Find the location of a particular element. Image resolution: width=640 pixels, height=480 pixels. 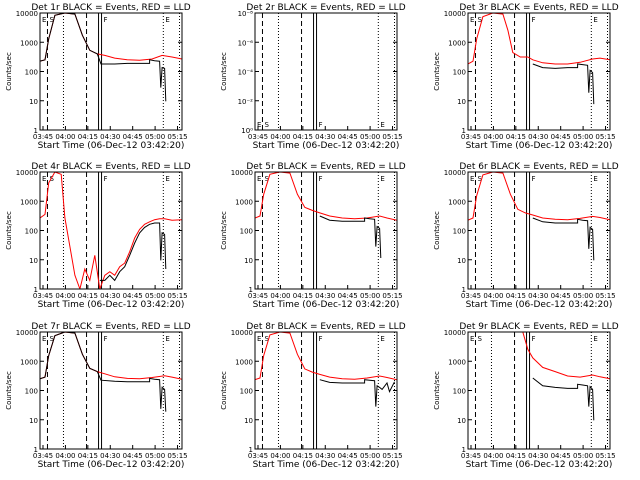

panel-title: Det 4r BLACK = Events, RED = LLD is located at coordinates (110, 167).